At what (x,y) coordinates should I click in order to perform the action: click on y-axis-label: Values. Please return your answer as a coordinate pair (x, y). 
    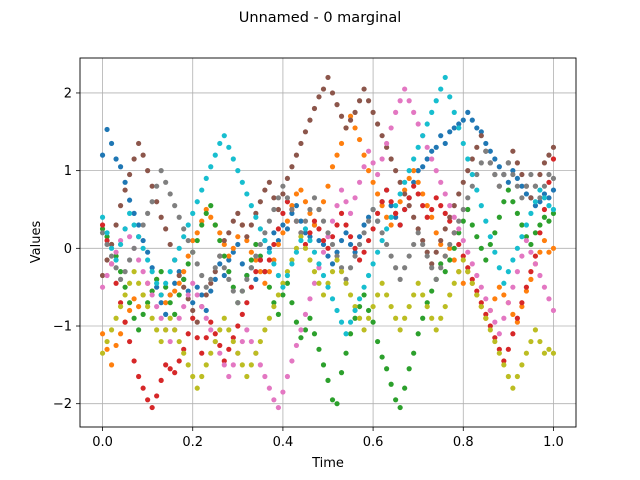
    Looking at the image, I should click on (36, 242).